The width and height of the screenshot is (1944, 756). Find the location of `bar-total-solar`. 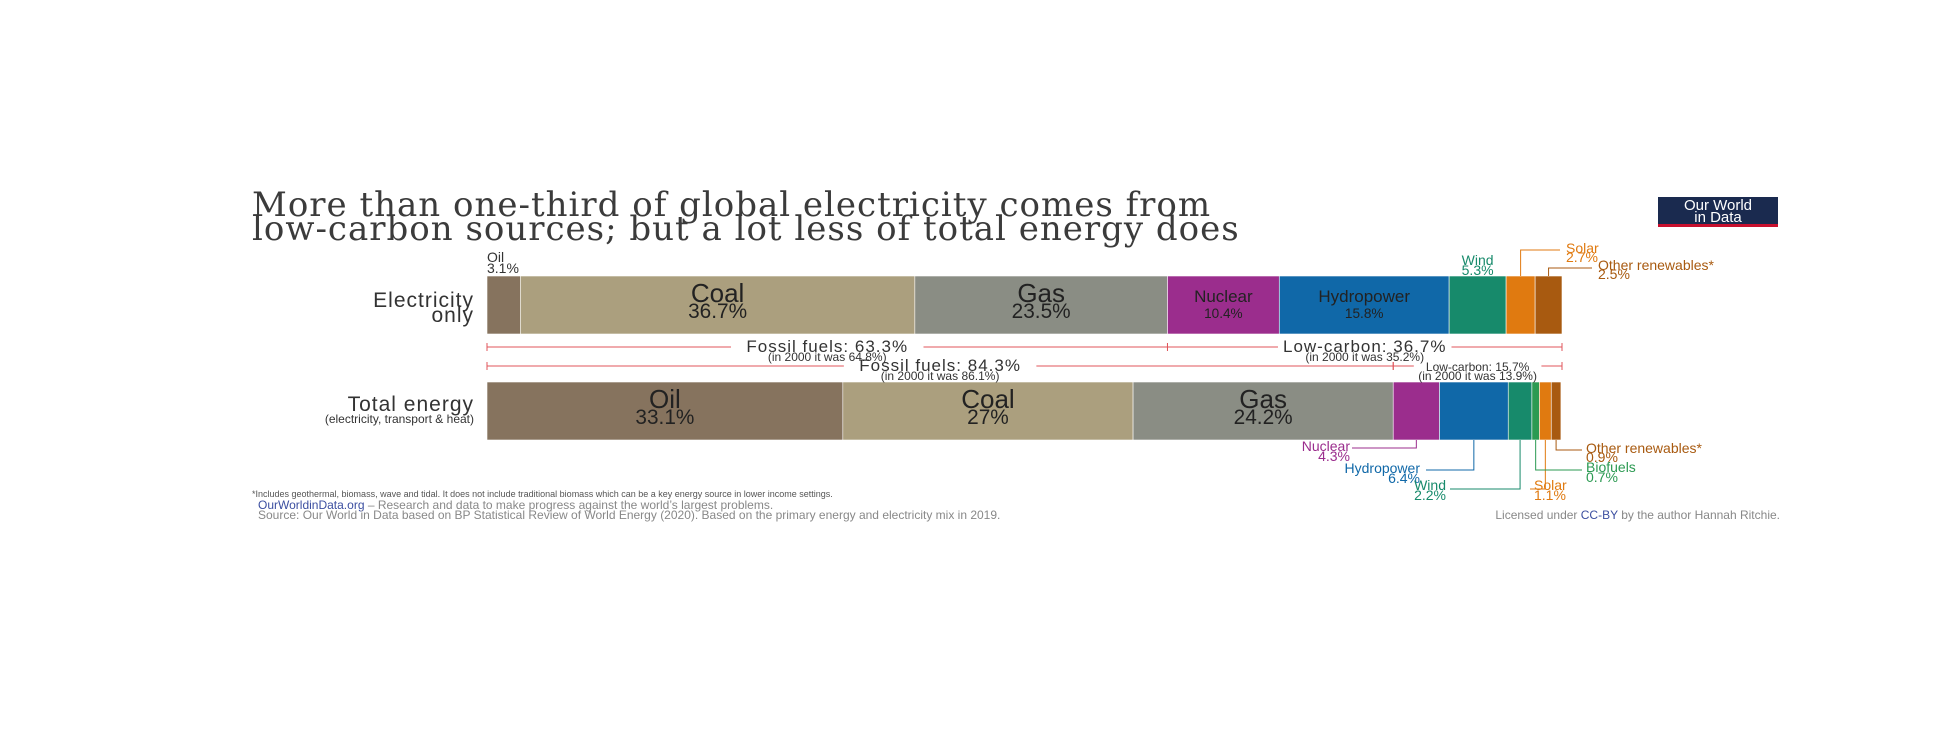

bar-total-solar is located at coordinates (1545, 411).